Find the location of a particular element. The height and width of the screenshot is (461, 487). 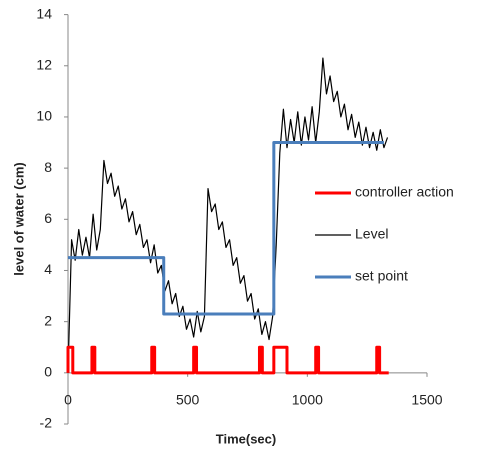

y-tick-label: -2 is located at coordinates (46, 423).